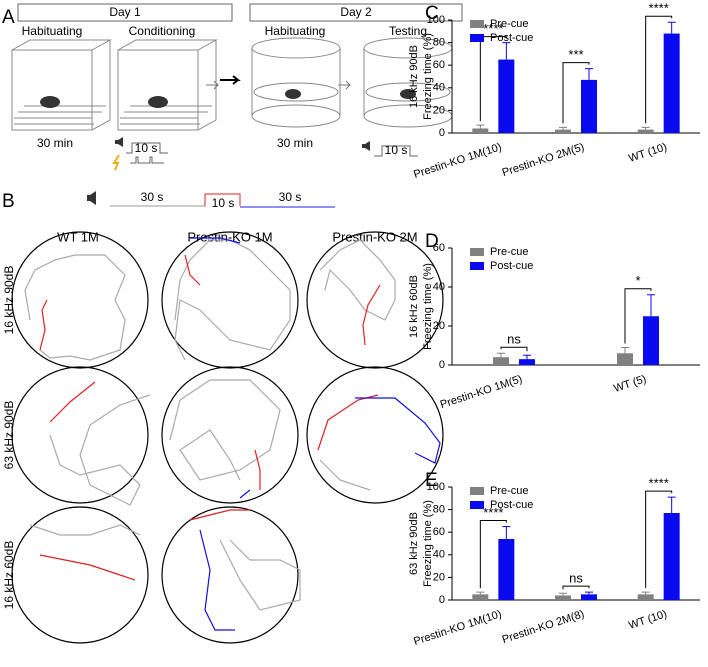 The width and height of the screenshot is (708, 667). I want to click on mouse, so click(228, 98).